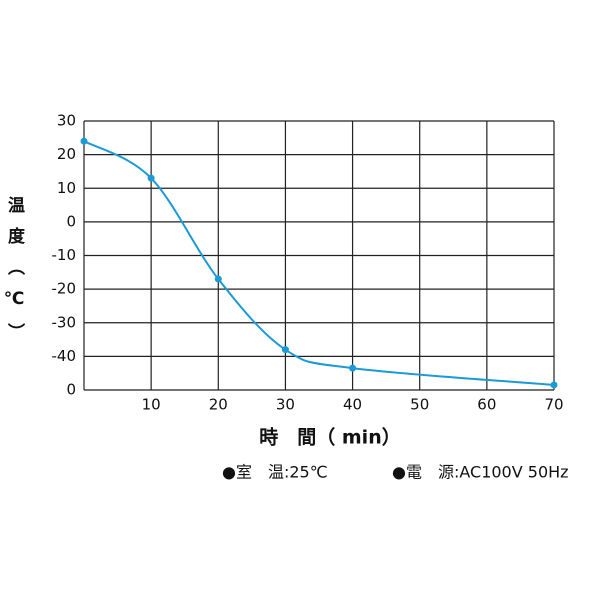 This screenshot has width=600, height=600. I want to click on note: ●電 源:AC100V 50Hz, so click(480, 472).